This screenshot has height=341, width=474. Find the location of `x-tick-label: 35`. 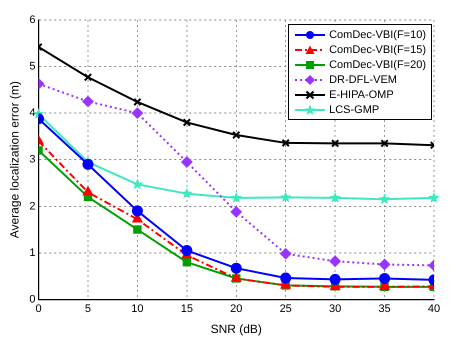

x-tick-label: 35 is located at coordinates (384, 309).